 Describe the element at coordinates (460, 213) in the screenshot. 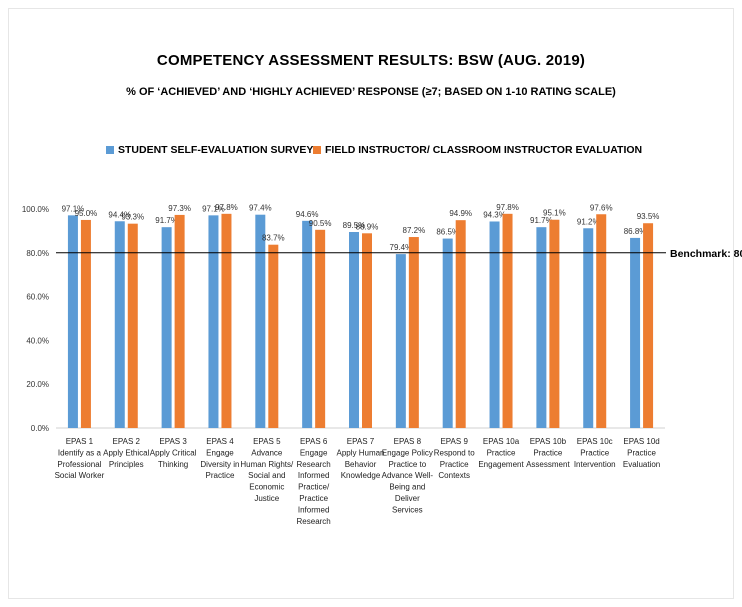

I see `data-label: 94.9%` at that location.